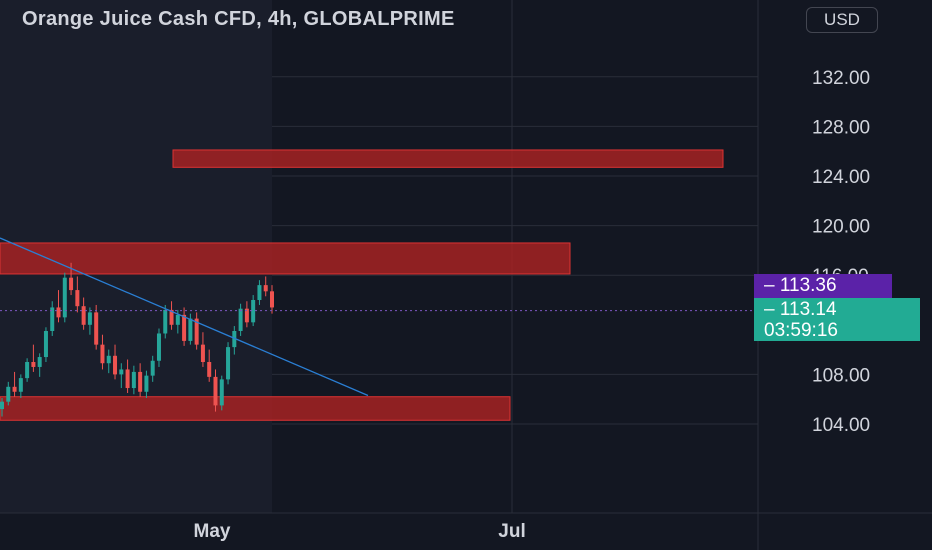 This screenshot has height=550, width=932. Describe the element at coordinates (841, 375) in the screenshot. I see `y-tick-label: 108.00` at that location.